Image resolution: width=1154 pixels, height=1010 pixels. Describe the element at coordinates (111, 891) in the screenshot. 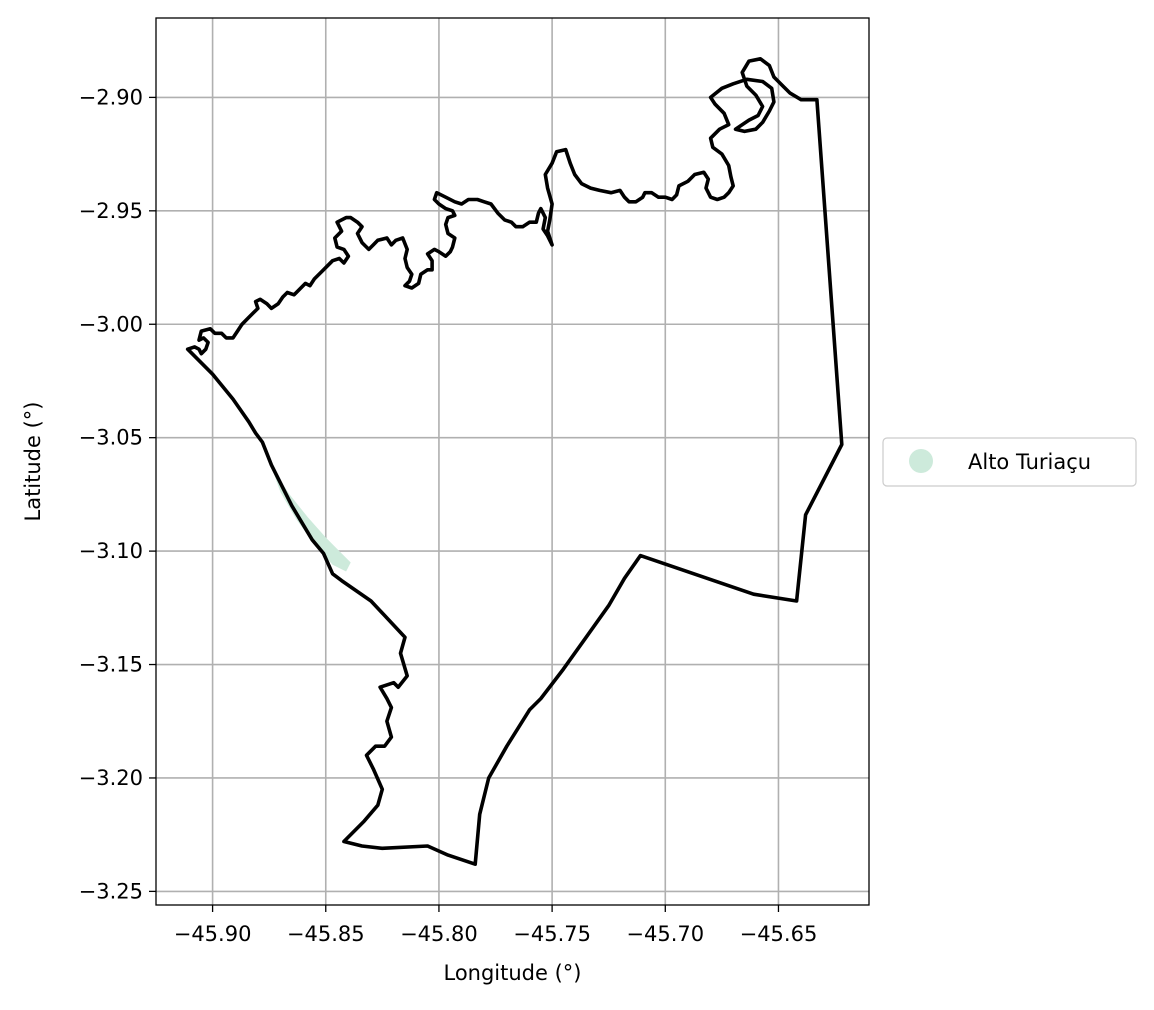

I see `y-tick-label: −3.25` at that location.